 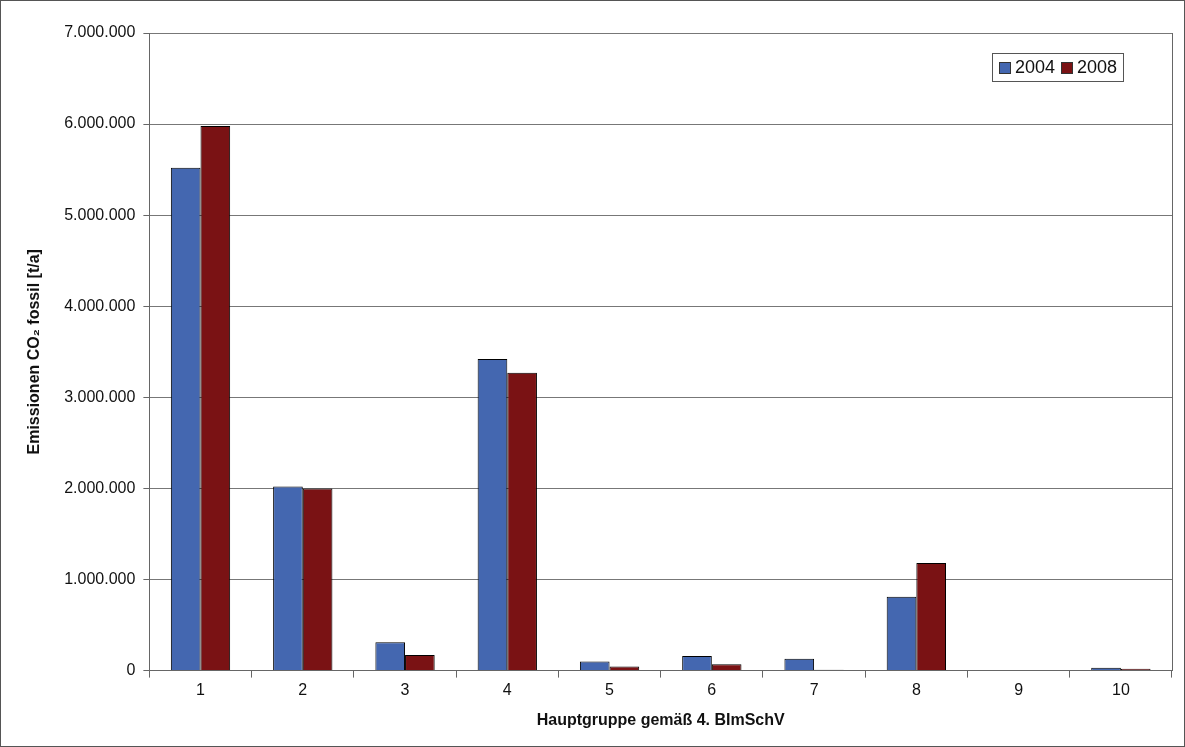 What do you see at coordinates (814, 689) in the screenshot?
I see `x-tick-label: 7` at bounding box center [814, 689].